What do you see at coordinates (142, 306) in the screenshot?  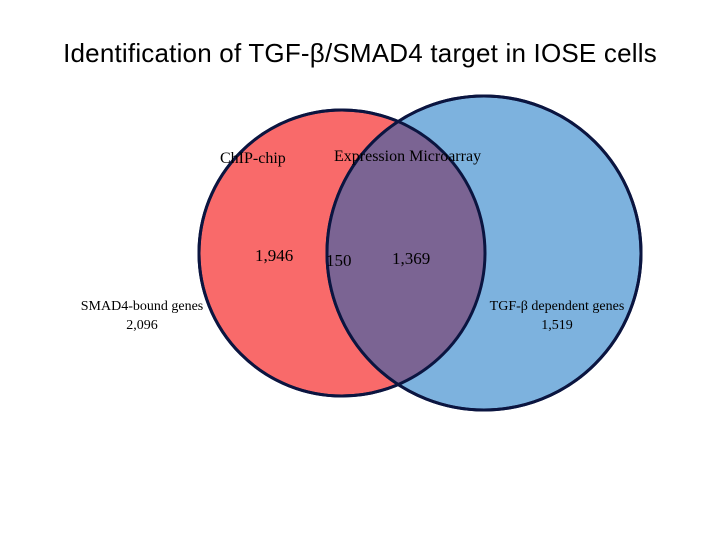 I see `left-set-label: SMAD4-bound genes` at bounding box center [142, 306].